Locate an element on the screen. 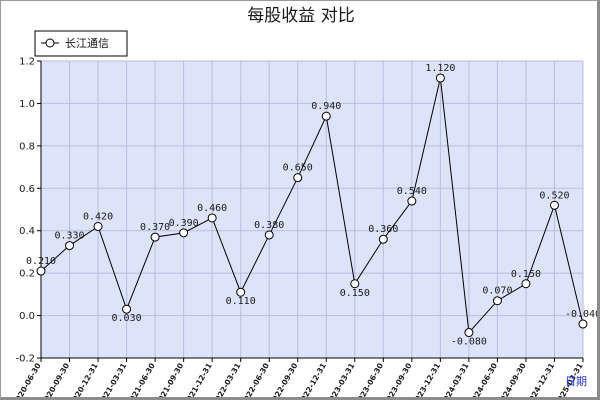 The image size is (600, 400). x-tick-label: 2023-06-30 is located at coordinates (369, 380).